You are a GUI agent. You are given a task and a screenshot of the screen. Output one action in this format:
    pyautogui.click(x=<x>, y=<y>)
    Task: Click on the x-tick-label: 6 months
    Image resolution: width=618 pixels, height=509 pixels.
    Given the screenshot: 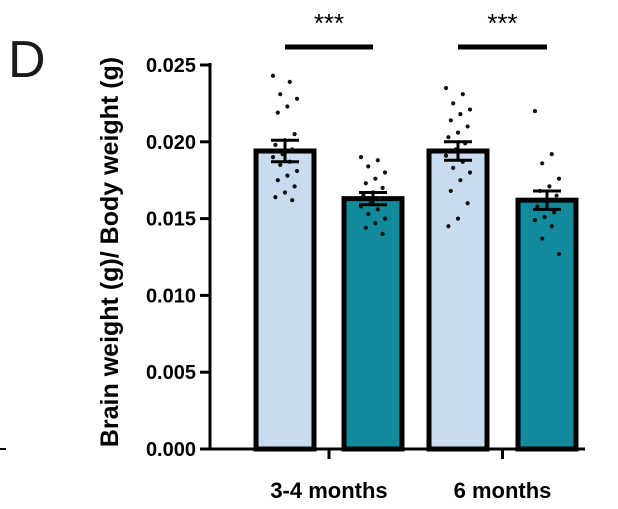 What is the action you would take?
    pyautogui.click(x=503, y=490)
    